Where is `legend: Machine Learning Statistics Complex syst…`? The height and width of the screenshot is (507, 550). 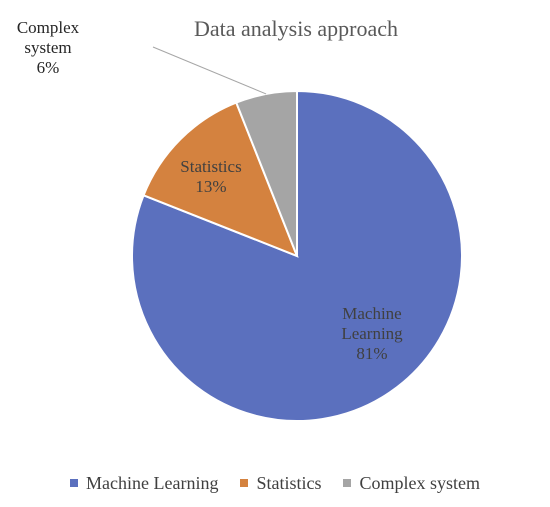
legend: Machine Learning Statistics Complex syst… is located at coordinates (275, 483).